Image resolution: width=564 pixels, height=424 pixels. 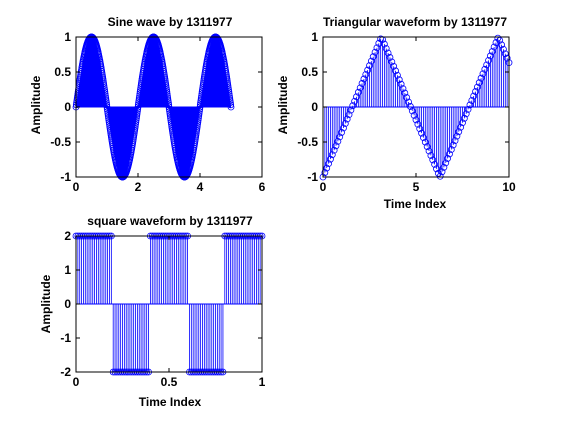 What do you see at coordinates (67, 236) in the screenshot?
I see `square-ytick-label: 2` at bounding box center [67, 236].